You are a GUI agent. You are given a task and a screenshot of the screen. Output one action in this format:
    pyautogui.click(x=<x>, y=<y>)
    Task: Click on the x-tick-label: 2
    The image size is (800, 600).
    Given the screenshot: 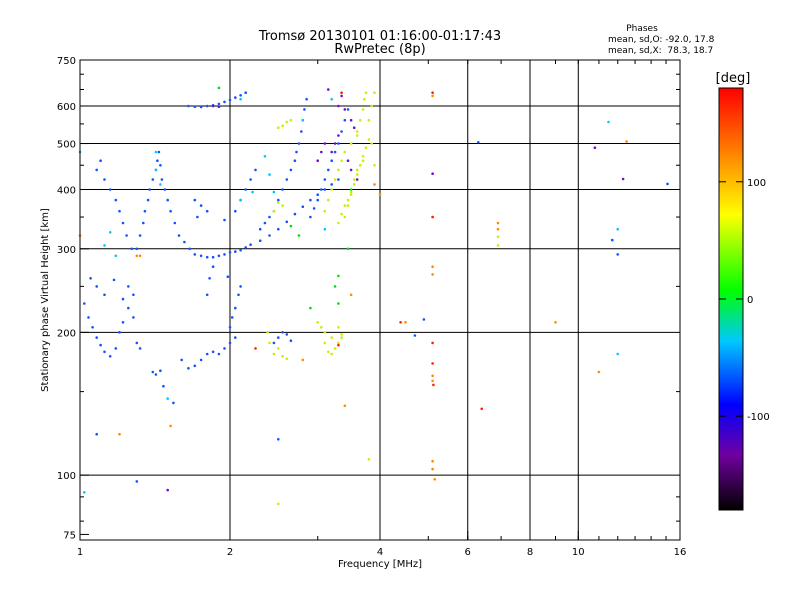 What is the action you would take?
    pyautogui.click(x=230, y=552)
    